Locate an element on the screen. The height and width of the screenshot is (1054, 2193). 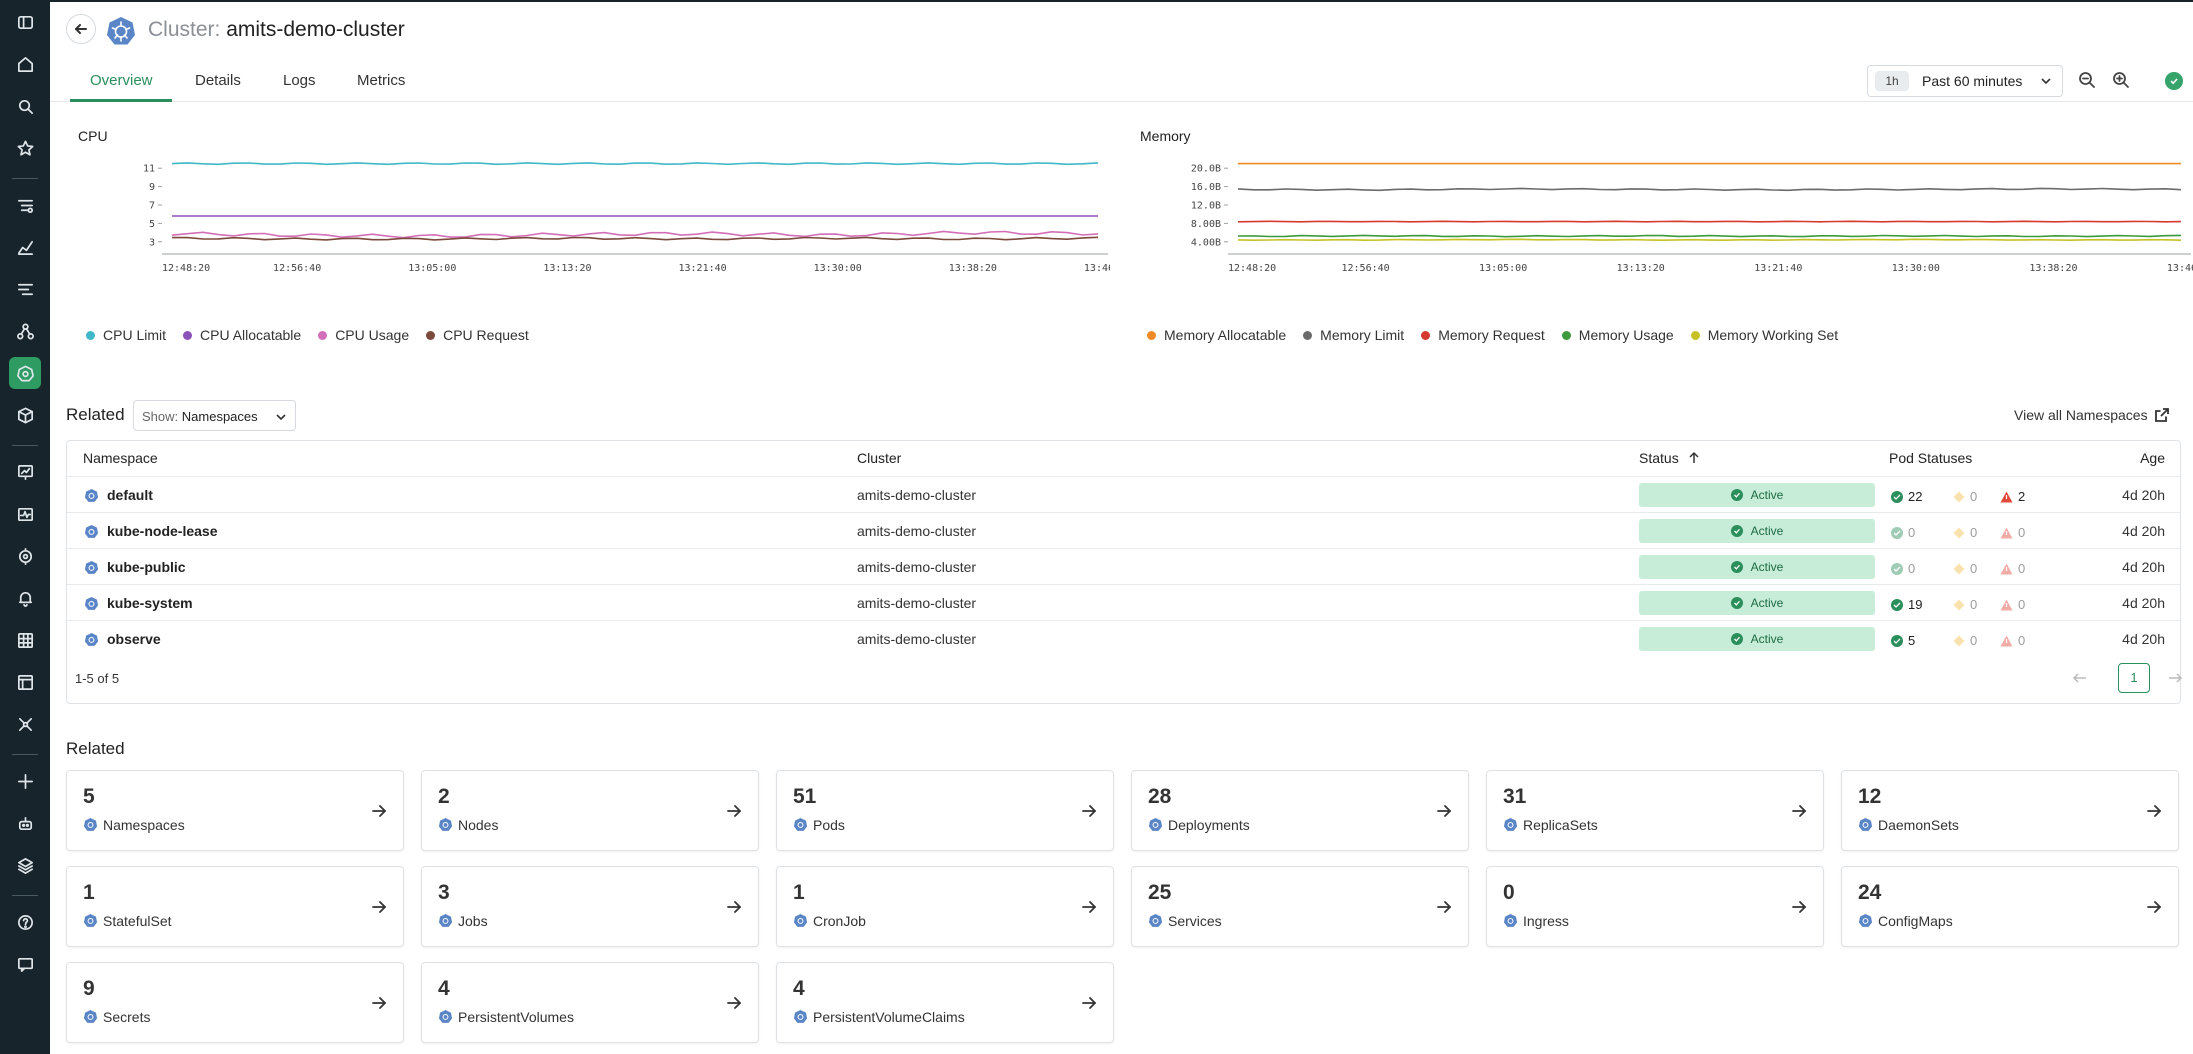
resource-card-replicasets: 31 ReplicaSets is located at coordinates (1655, 810).